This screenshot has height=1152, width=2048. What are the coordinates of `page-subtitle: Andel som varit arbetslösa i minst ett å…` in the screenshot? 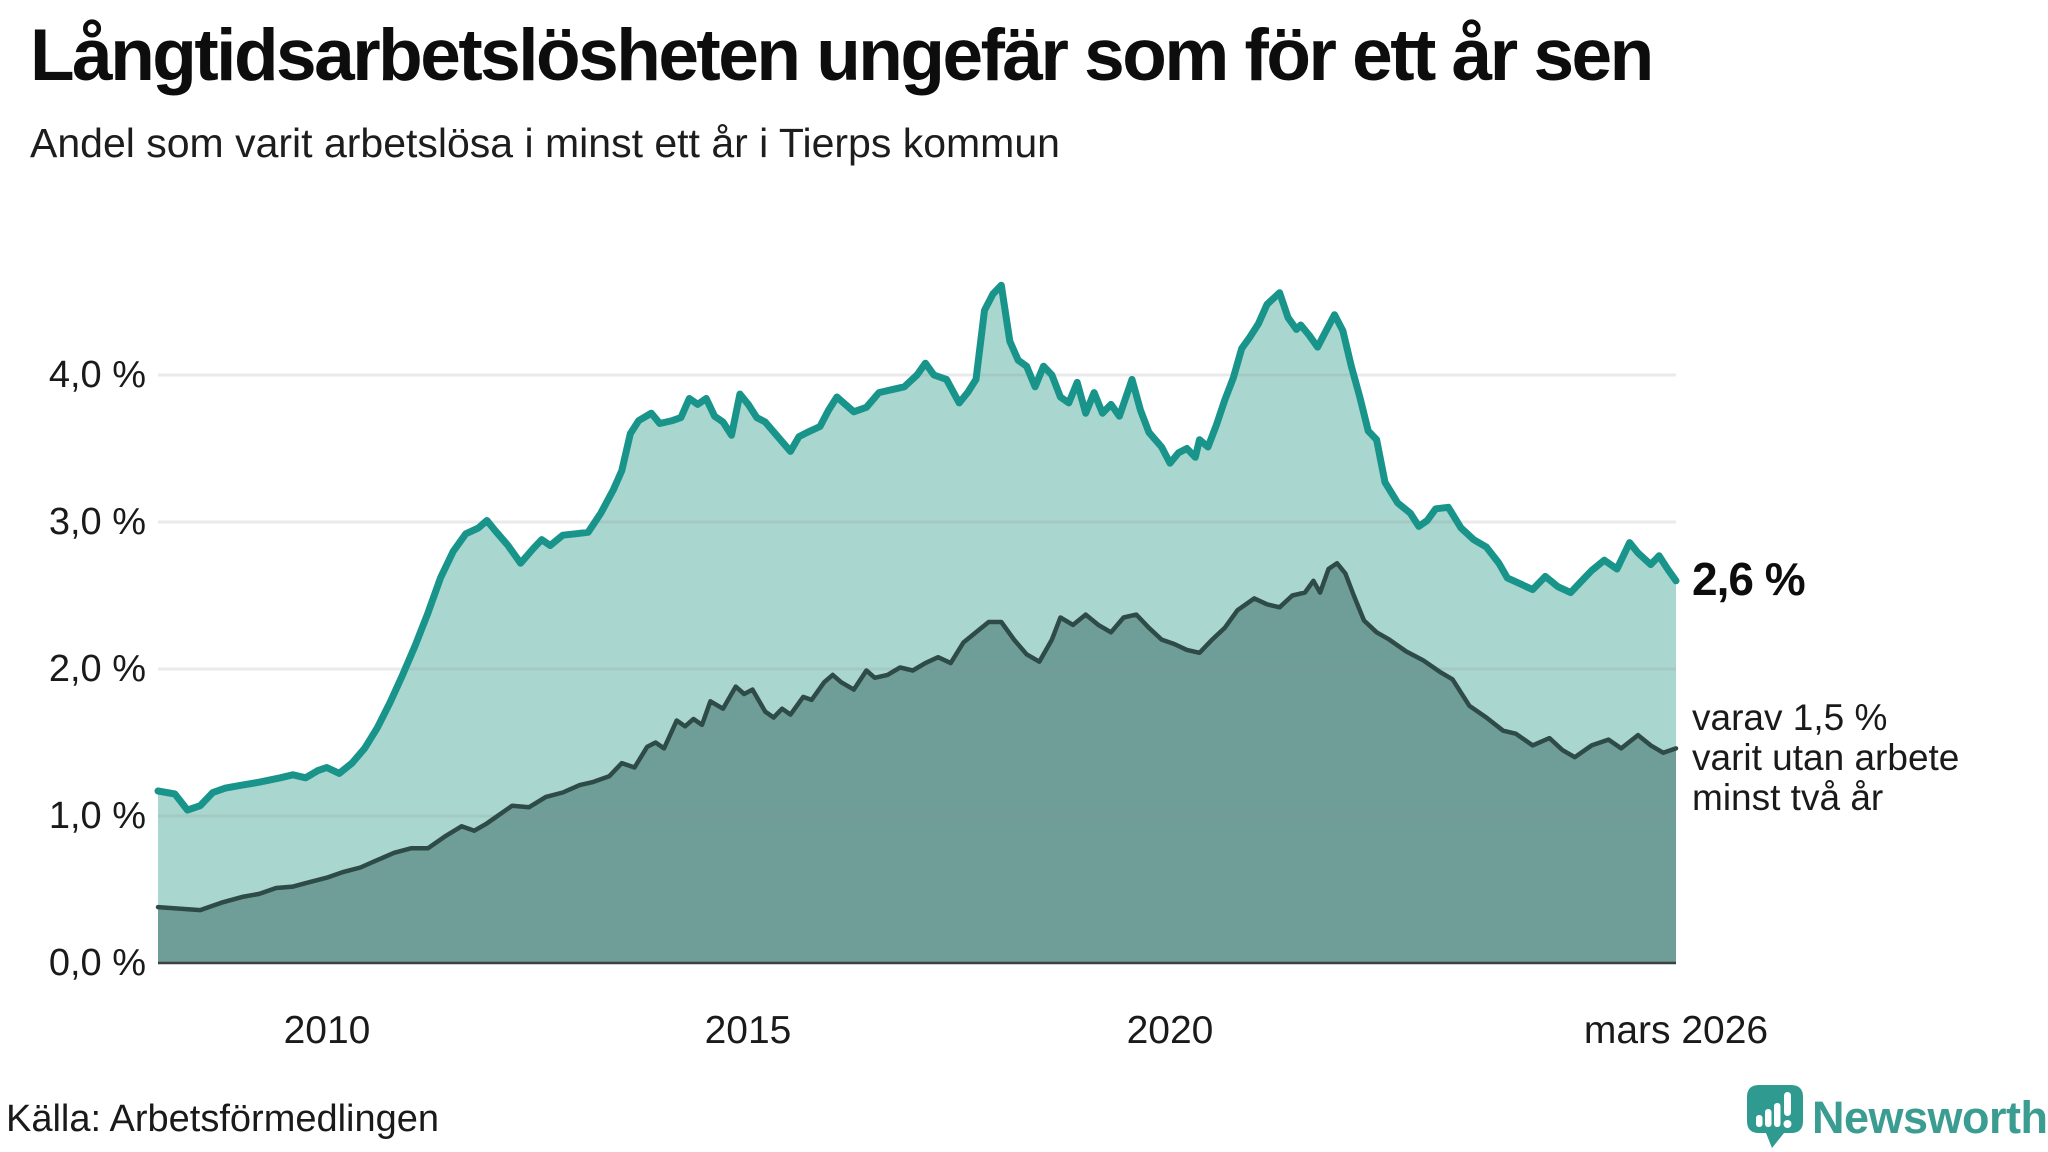 It's located at (545, 143).